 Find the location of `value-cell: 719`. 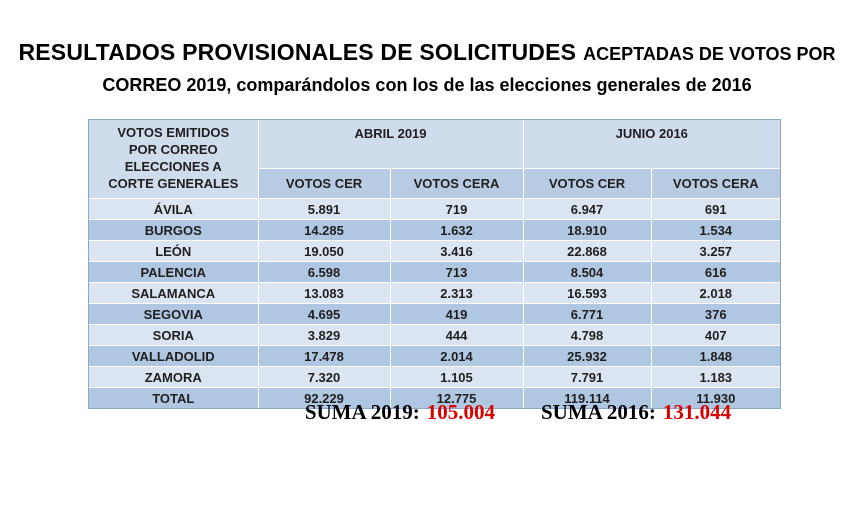

value-cell: 719 is located at coordinates (457, 209).